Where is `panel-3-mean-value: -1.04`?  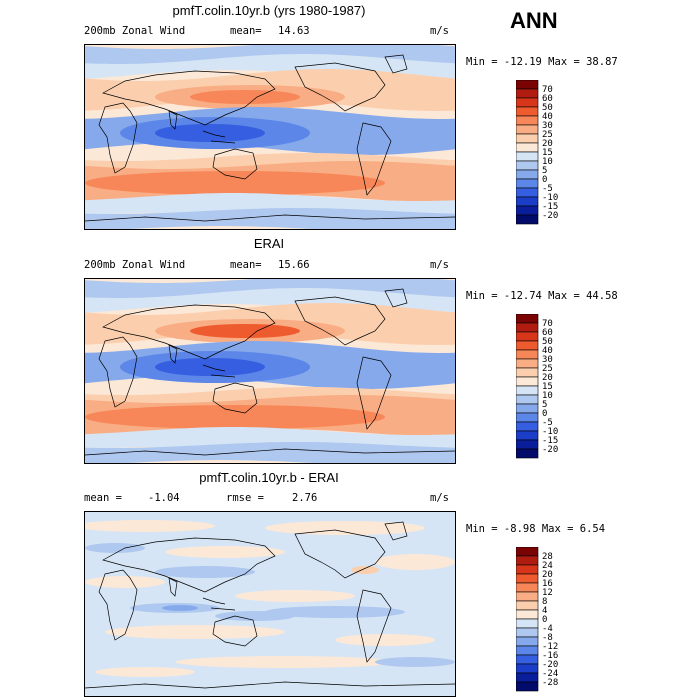 panel-3-mean-value: -1.04 is located at coordinates (164, 498).